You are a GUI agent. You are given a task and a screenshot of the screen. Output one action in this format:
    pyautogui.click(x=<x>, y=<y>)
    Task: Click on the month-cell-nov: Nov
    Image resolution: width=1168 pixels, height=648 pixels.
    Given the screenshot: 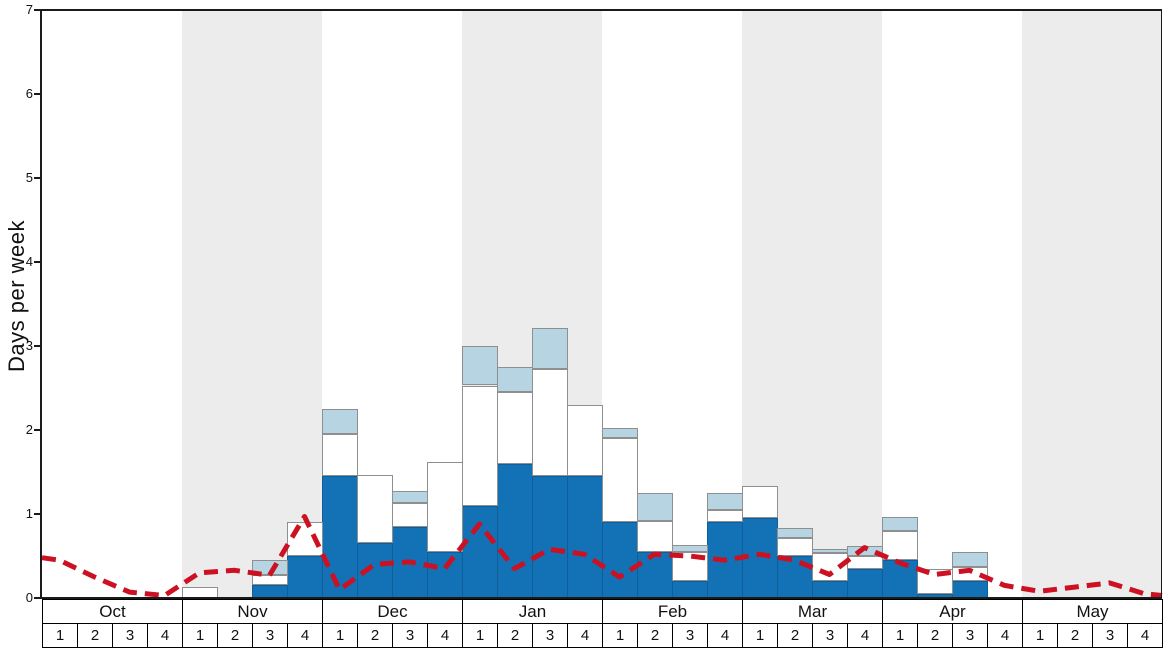 What is the action you would take?
    pyautogui.click(x=252, y=611)
    